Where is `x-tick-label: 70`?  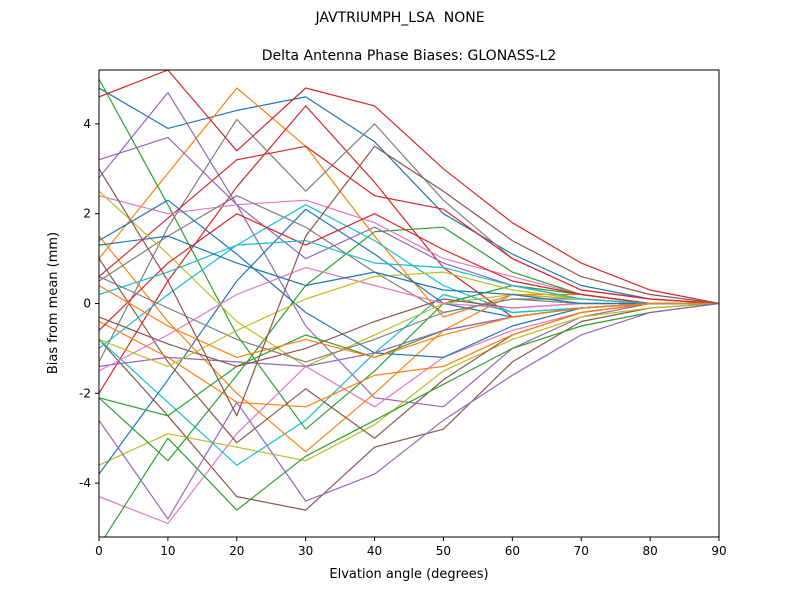
x-tick-label: 70 is located at coordinates (581, 551).